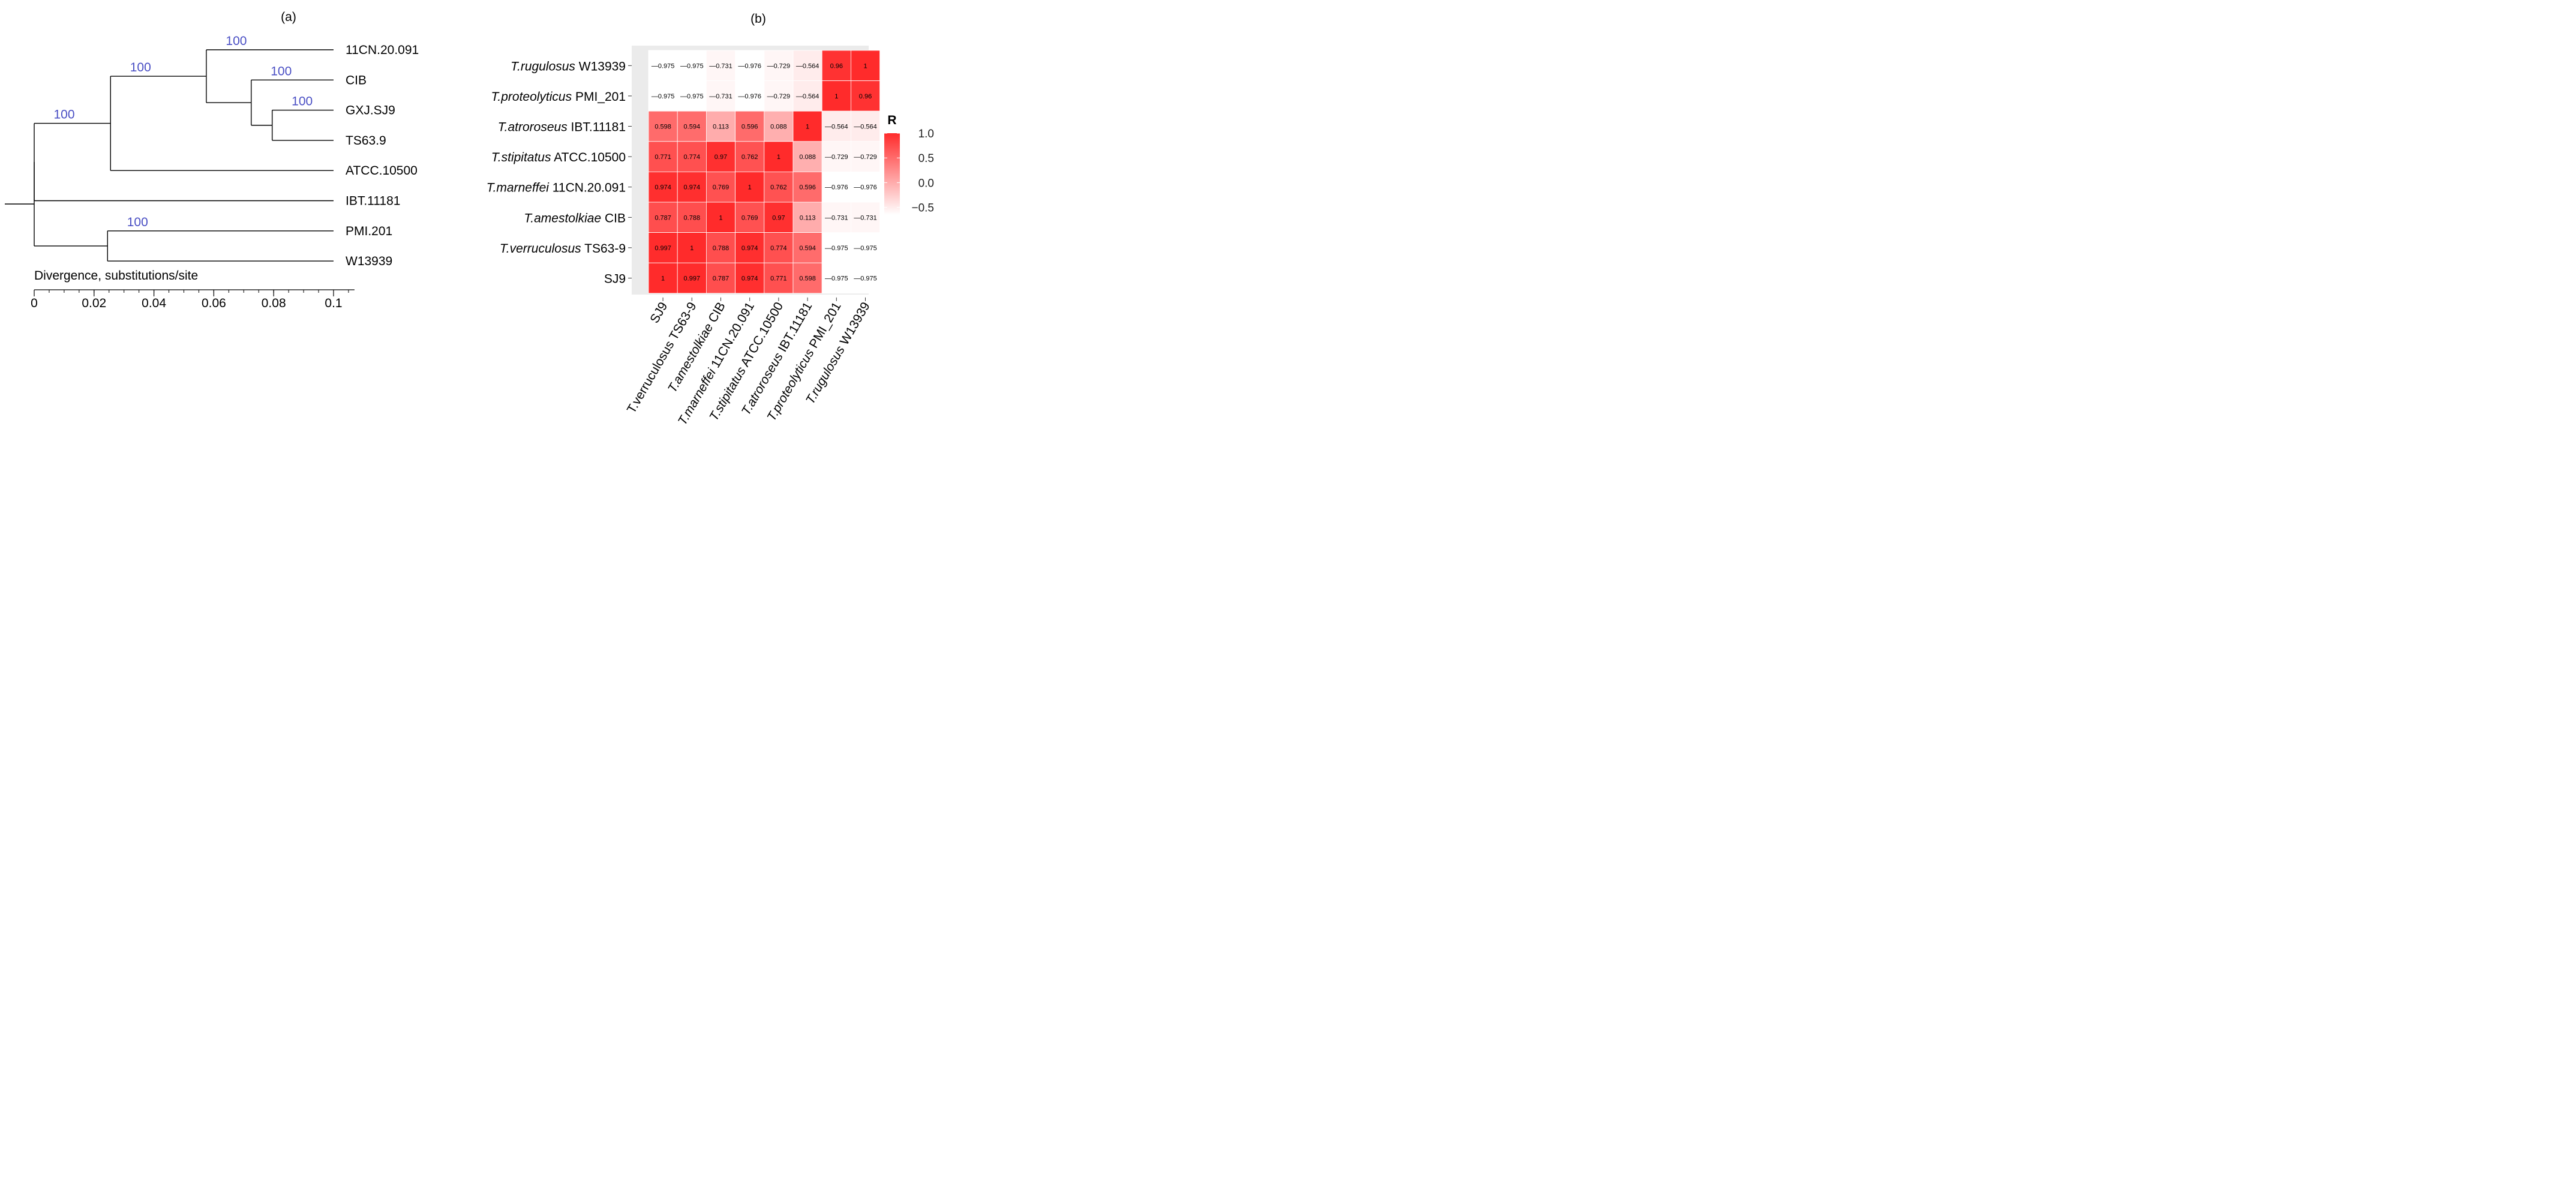 The image size is (2576, 1197). I want to click on leaf-label: W13939, so click(369, 261).